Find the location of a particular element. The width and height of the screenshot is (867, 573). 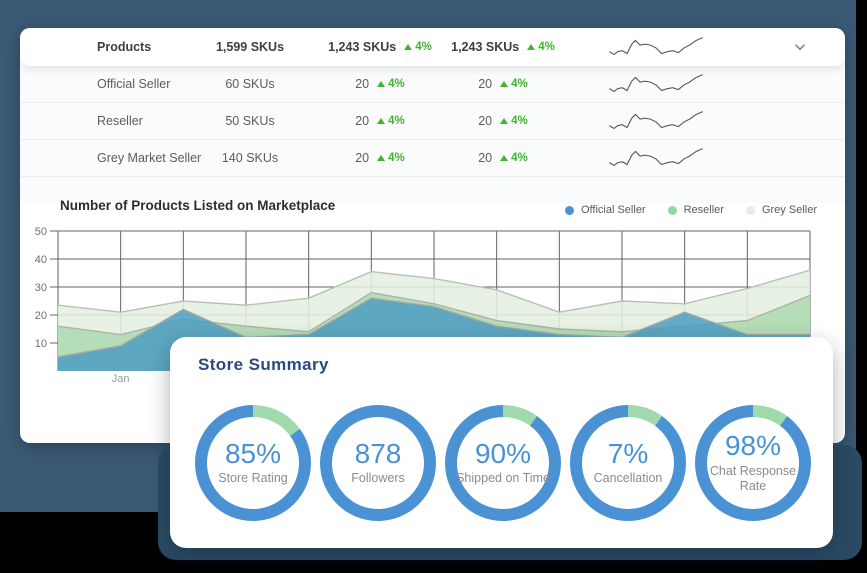

table-row: Official Seller 60 SKUs 20 4% 20 4% is located at coordinates (432, 84).